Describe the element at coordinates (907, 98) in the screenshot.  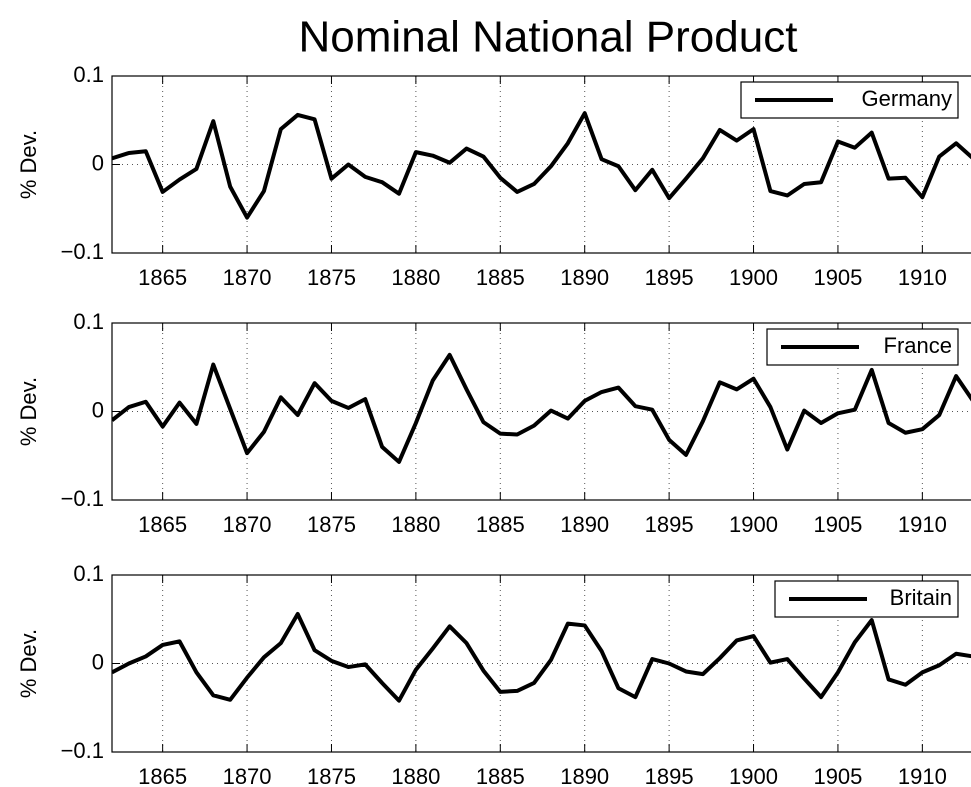
I see `legend-label: Germany` at that location.